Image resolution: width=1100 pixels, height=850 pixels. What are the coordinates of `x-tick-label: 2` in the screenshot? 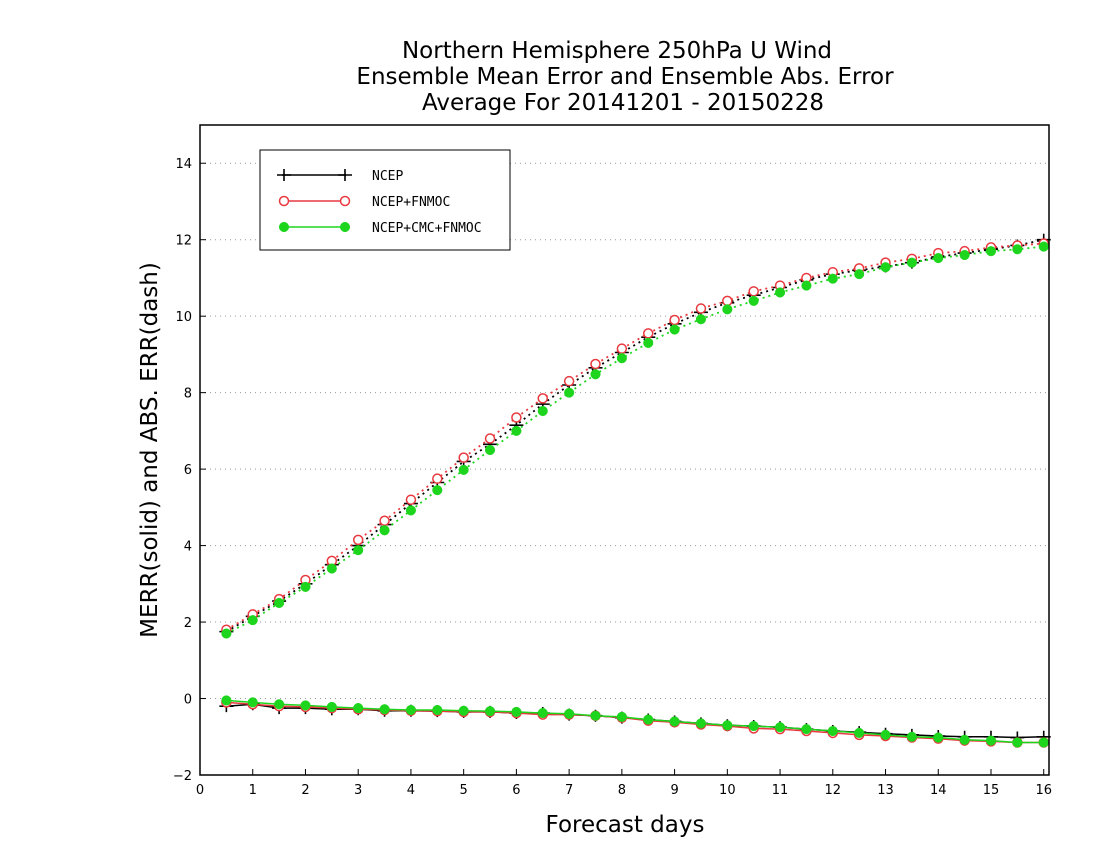 It's located at (305, 790).